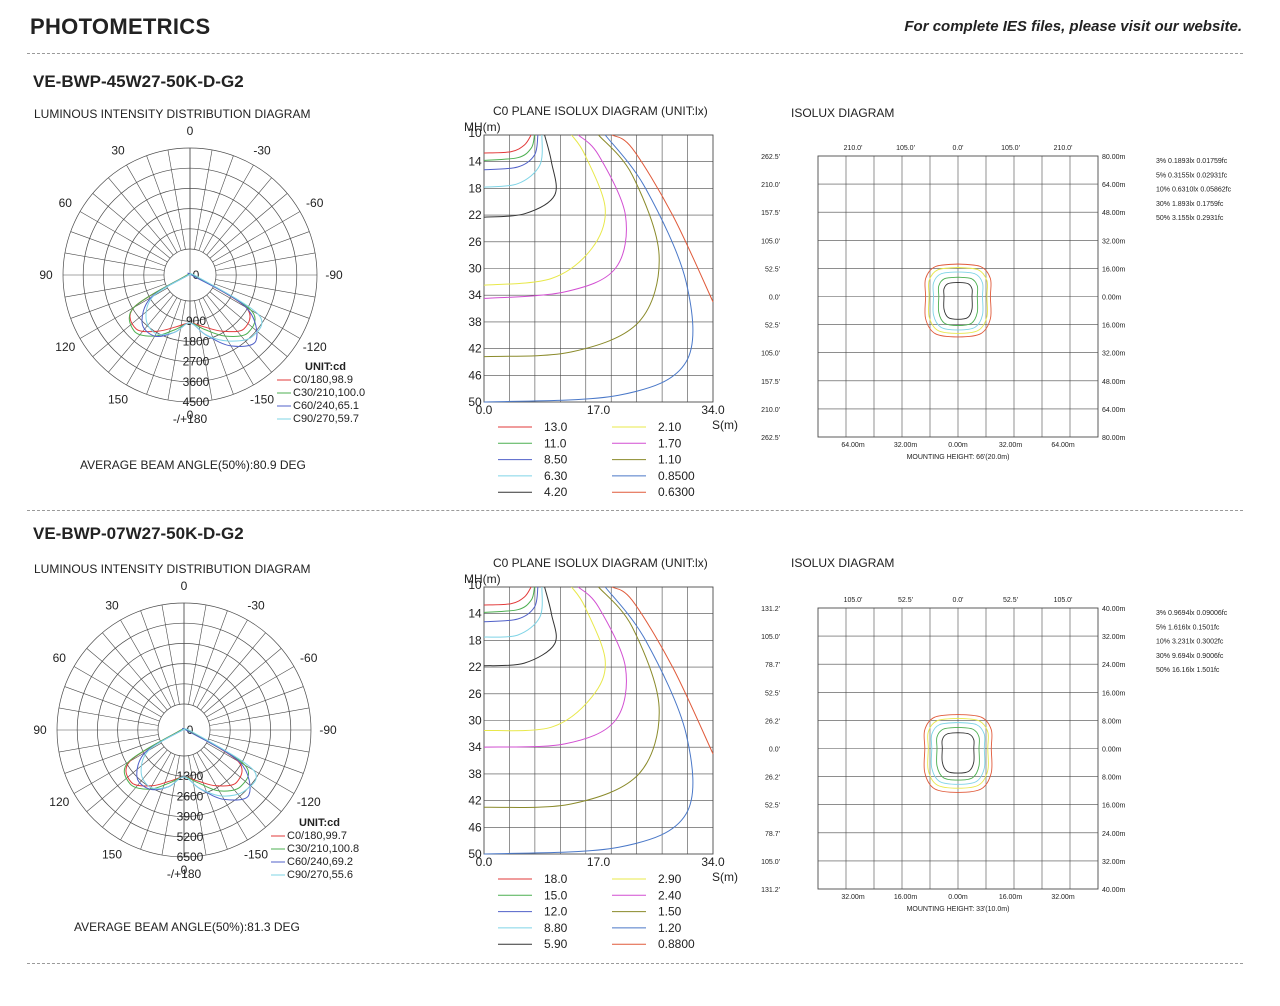  I want to click on page-title: PHOTOMETRICS, so click(120, 26).